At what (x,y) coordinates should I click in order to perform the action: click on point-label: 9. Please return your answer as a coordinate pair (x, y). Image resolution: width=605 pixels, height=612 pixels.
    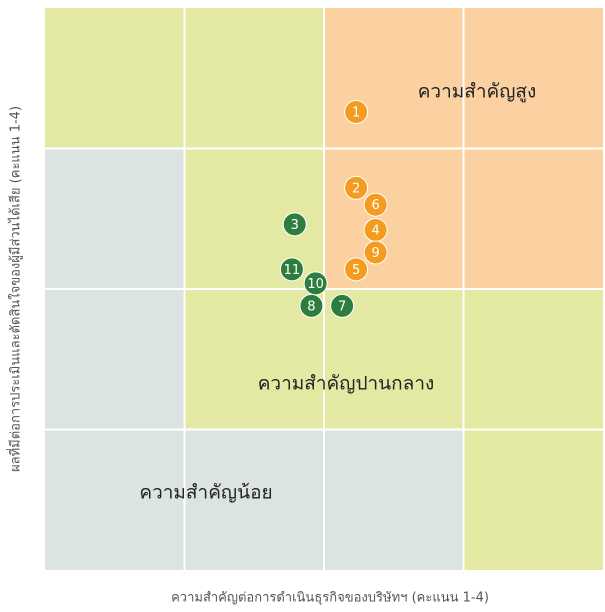
    Looking at the image, I should click on (375, 253).